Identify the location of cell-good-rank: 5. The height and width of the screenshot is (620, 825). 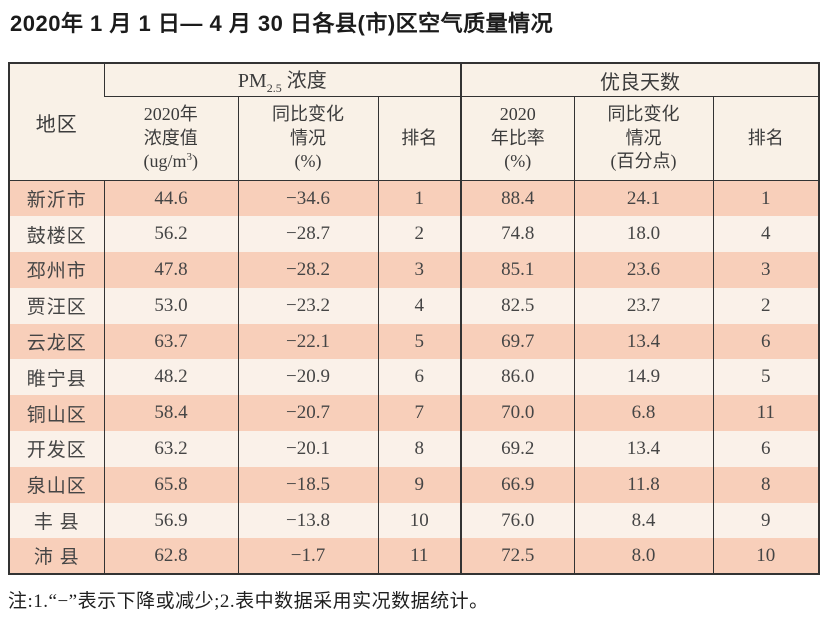
(766, 377).